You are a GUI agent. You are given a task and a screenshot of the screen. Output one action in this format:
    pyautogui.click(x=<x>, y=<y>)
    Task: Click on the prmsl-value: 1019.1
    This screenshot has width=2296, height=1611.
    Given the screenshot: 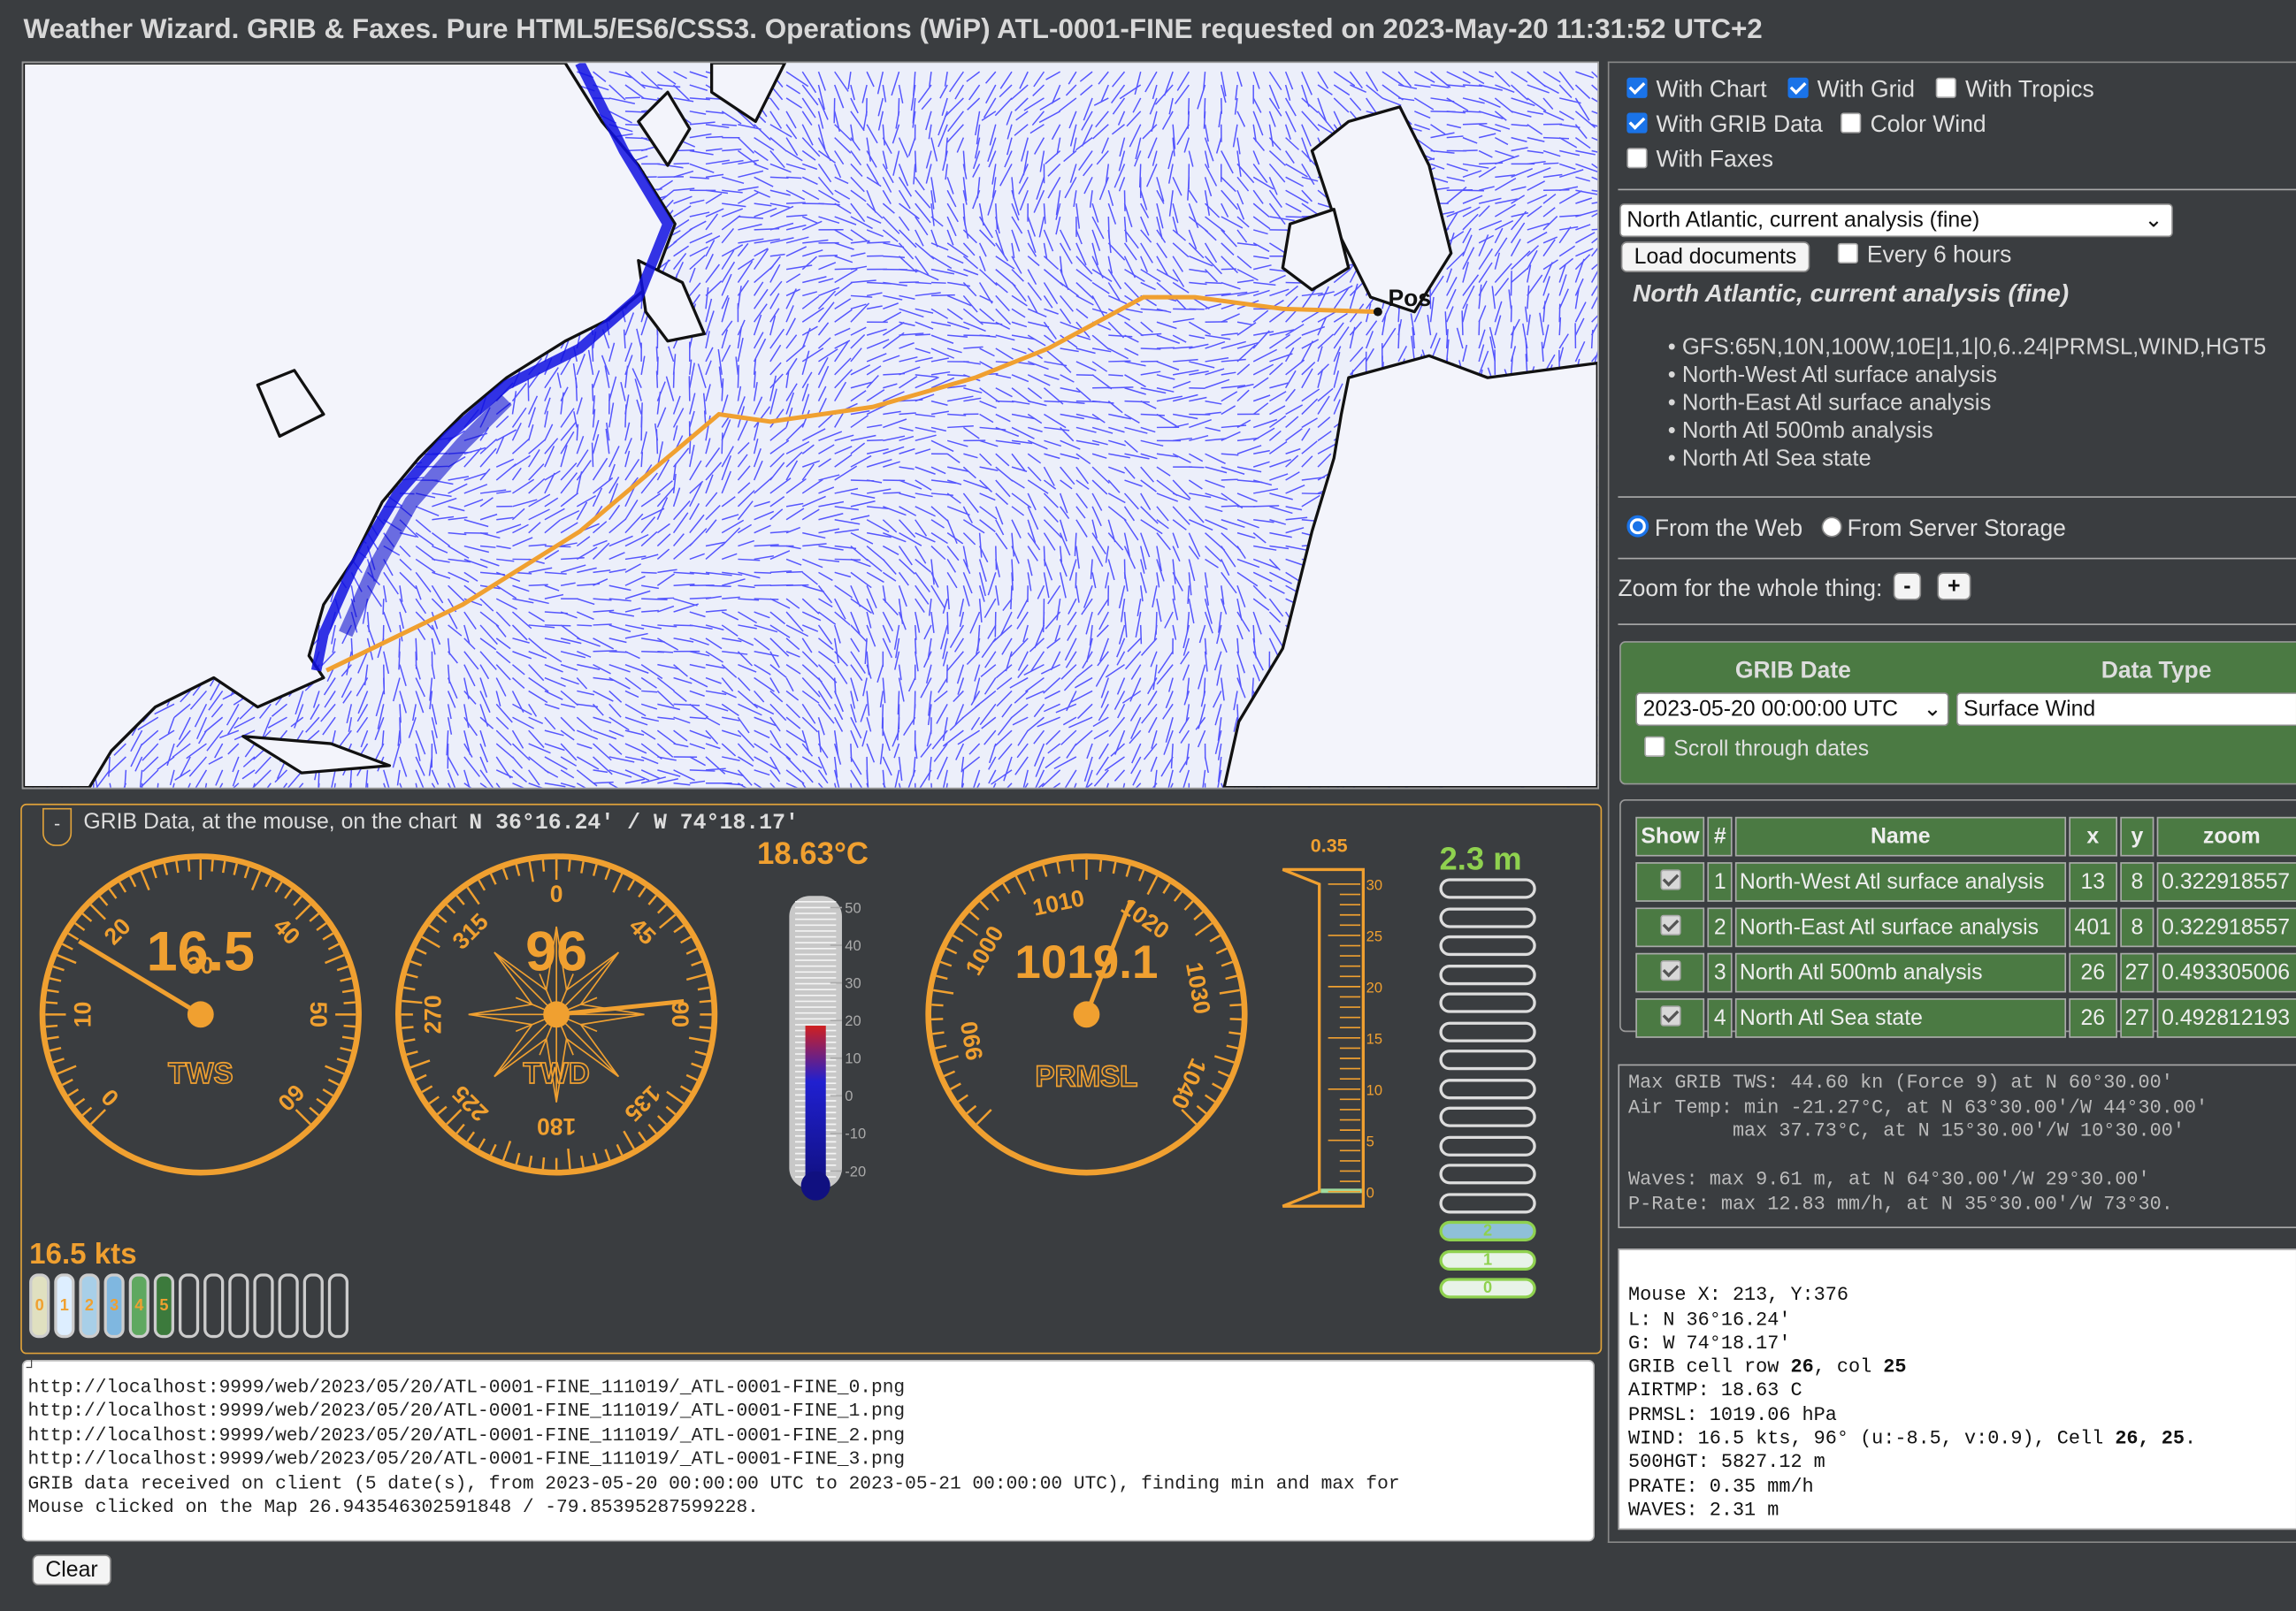 What is the action you would take?
    pyautogui.click(x=1086, y=962)
    